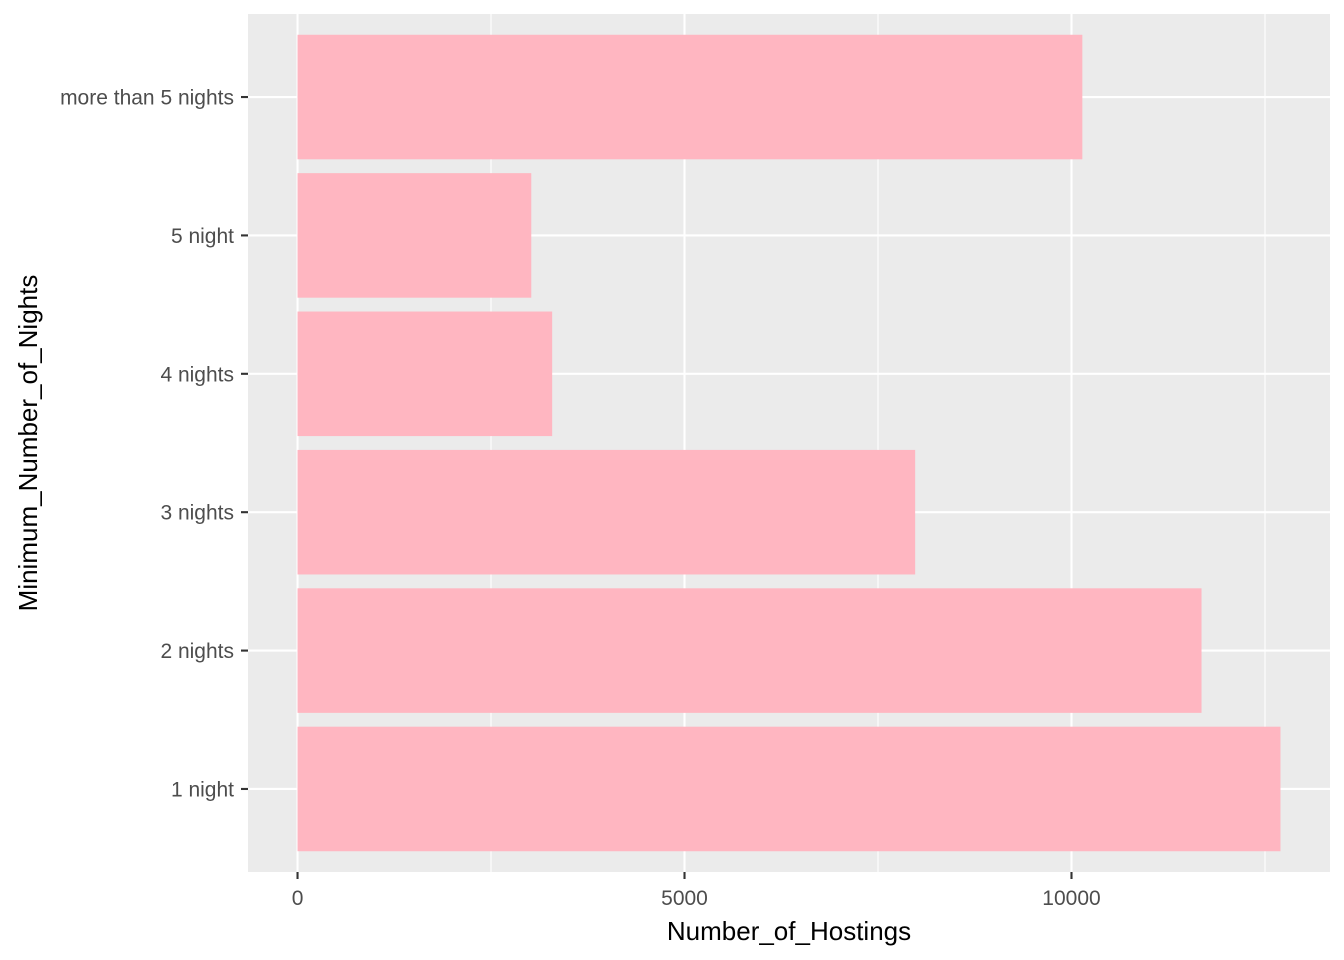 This screenshot has height=960, width=1344. Describe the element at coordinates (684, 898) in the screenshot. I see `x-tick-label: 5000` at that location.